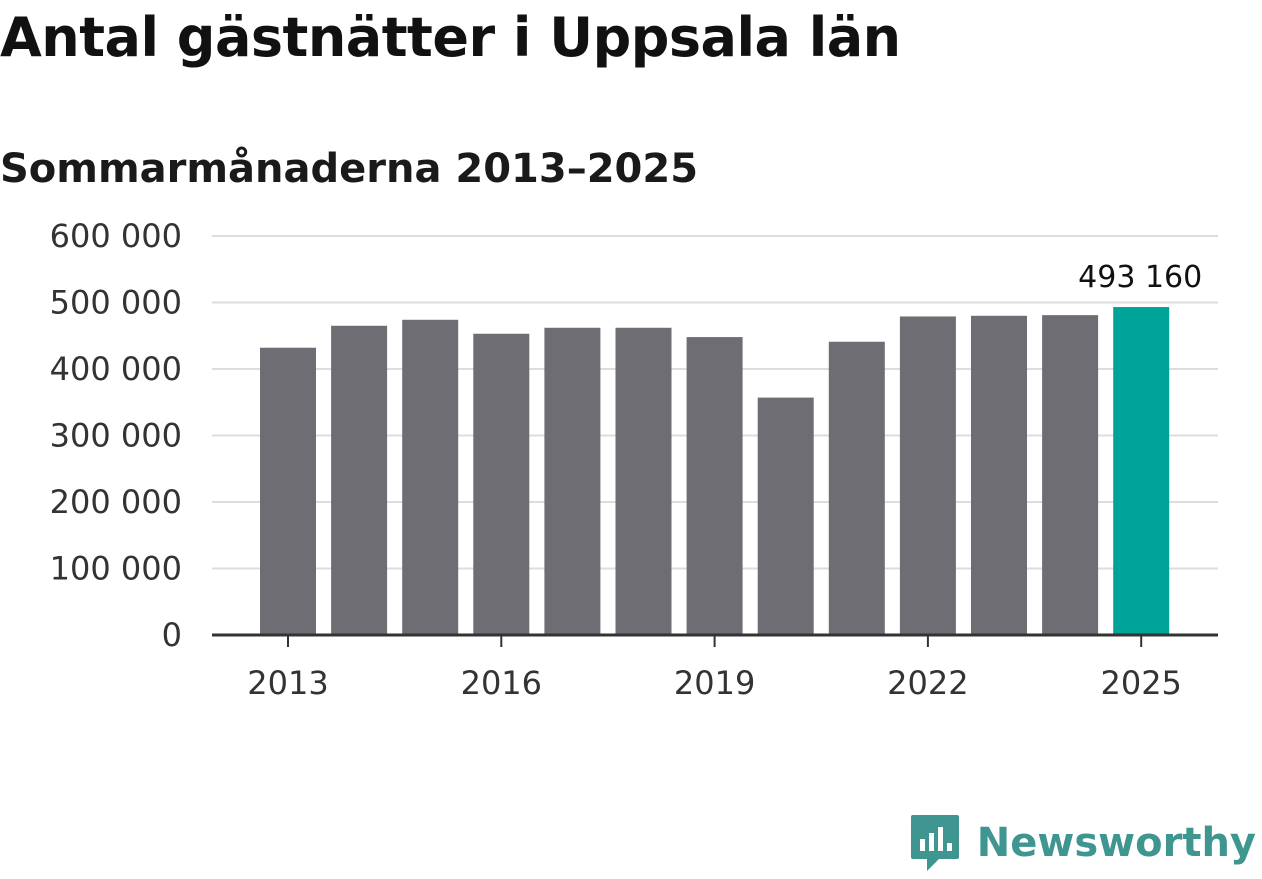 The width and height of the screenshot is (1262, 879). I want to click on y-tick-label: 100 000, so click(116, 569).